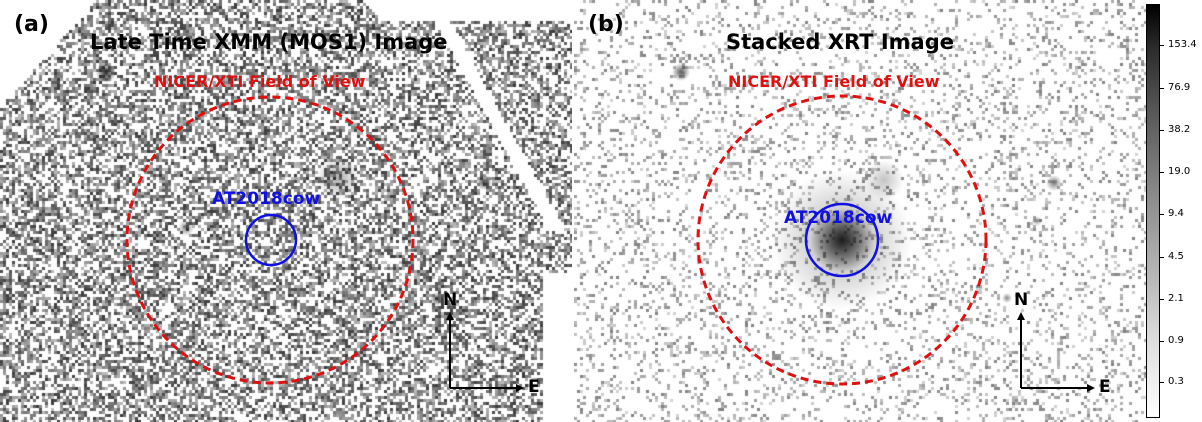 This screenshot has height=422, width=1202. I want to click on colorbar: 153.4 76.9 38.2 19.0 9.4 4.5 2.1 0.9 0.3, so click(1174, 211).